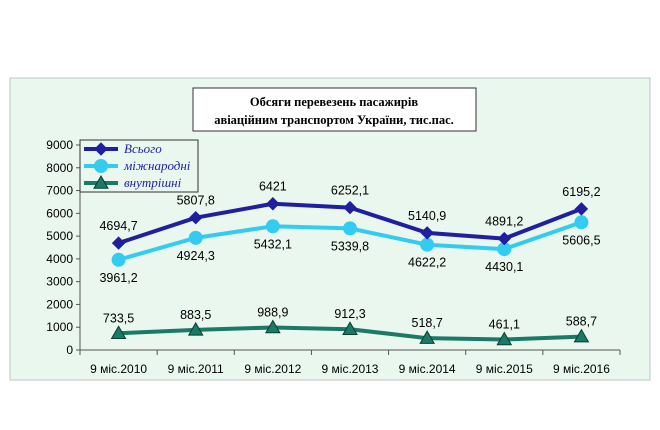 The image size is (660, 430). I want to click on y-tick-label: 5000, so click(59, 236).